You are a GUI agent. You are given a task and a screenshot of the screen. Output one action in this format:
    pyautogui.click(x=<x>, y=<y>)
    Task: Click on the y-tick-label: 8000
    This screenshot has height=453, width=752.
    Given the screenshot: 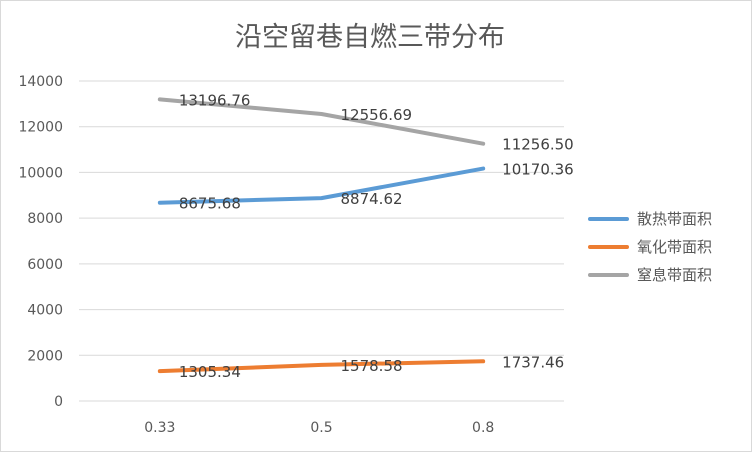 What is the action you would take?
    pyautogui.click(x=45, y=219)
    